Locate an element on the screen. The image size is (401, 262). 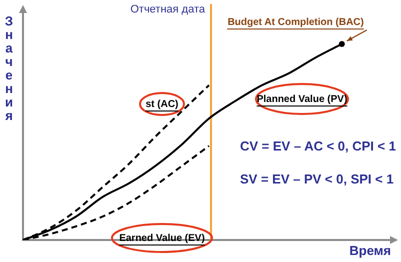
annotation: SV = EV – PV < 0, SPI < 1 is located at coordinates (317, 179).